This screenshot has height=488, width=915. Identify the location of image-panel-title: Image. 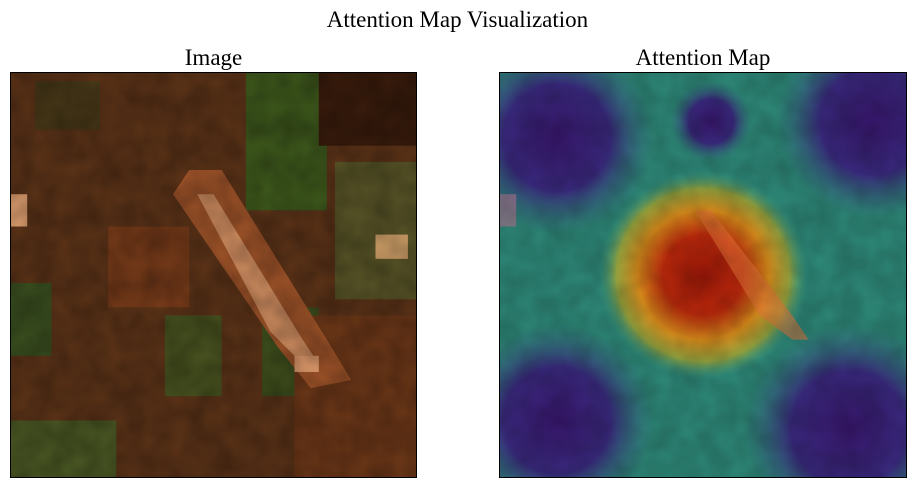
(213, 57).